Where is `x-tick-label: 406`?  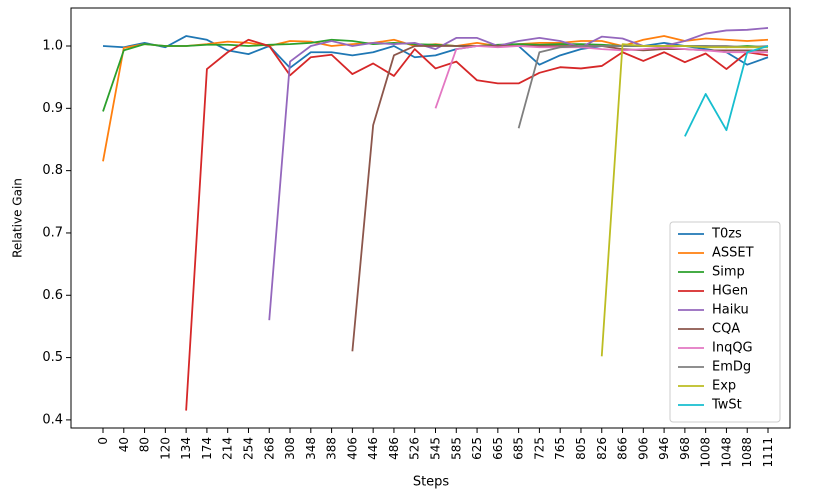
x-tick-label: 406 is located at coordinates (352, 448).